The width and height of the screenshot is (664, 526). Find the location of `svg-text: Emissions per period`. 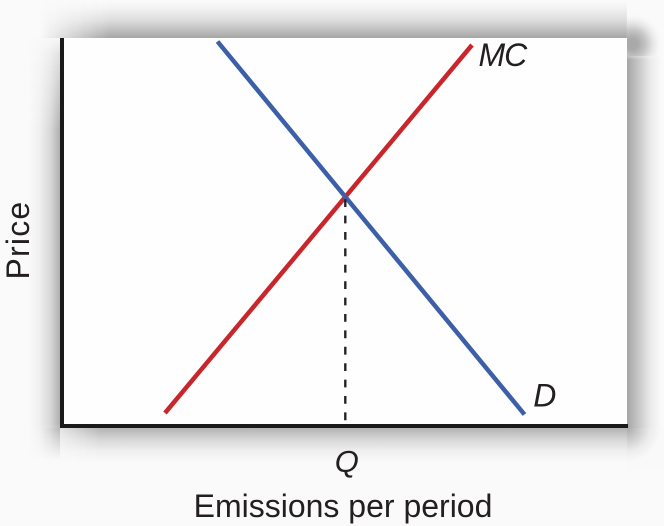

svg-text: Emissions per period is located at coordinates (343, 506).